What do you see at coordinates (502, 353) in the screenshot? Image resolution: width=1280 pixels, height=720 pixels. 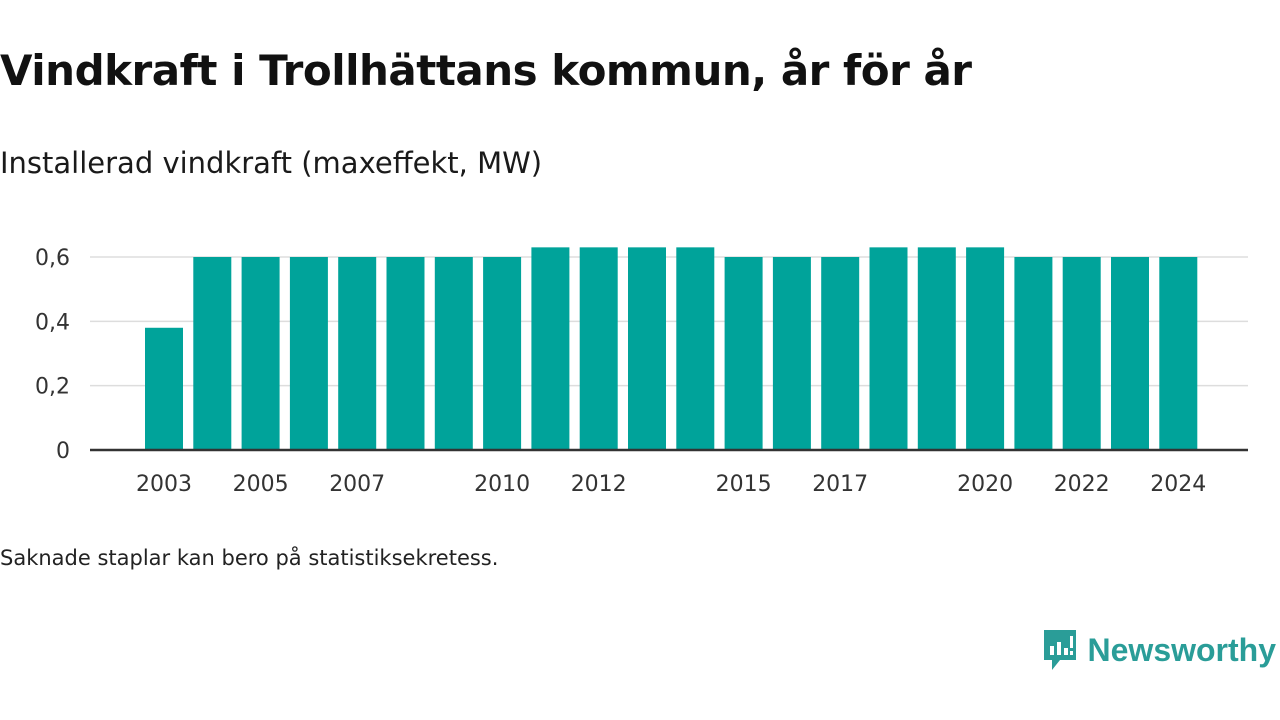 I see `bar-2010` at bounding box center [502, 353].